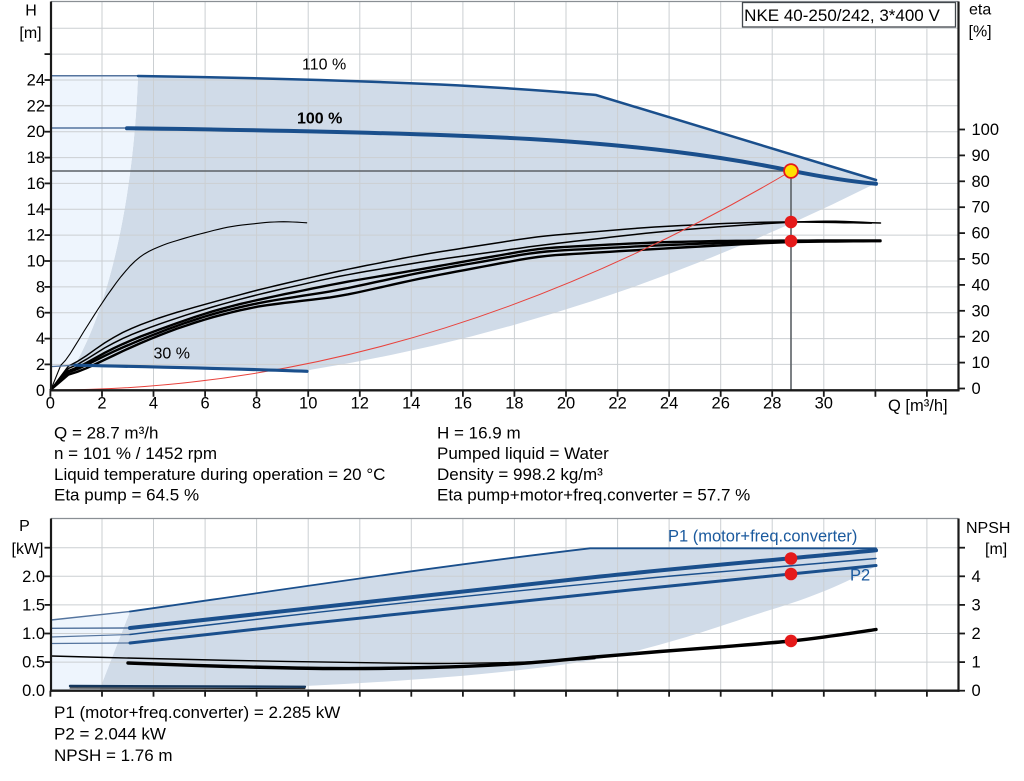 Image resolution: width=1024 pixels, height=781 pixels. Describe the element at coordinates (172, 354) in the screenshot. I see `svg-text: 30 %` at that location.